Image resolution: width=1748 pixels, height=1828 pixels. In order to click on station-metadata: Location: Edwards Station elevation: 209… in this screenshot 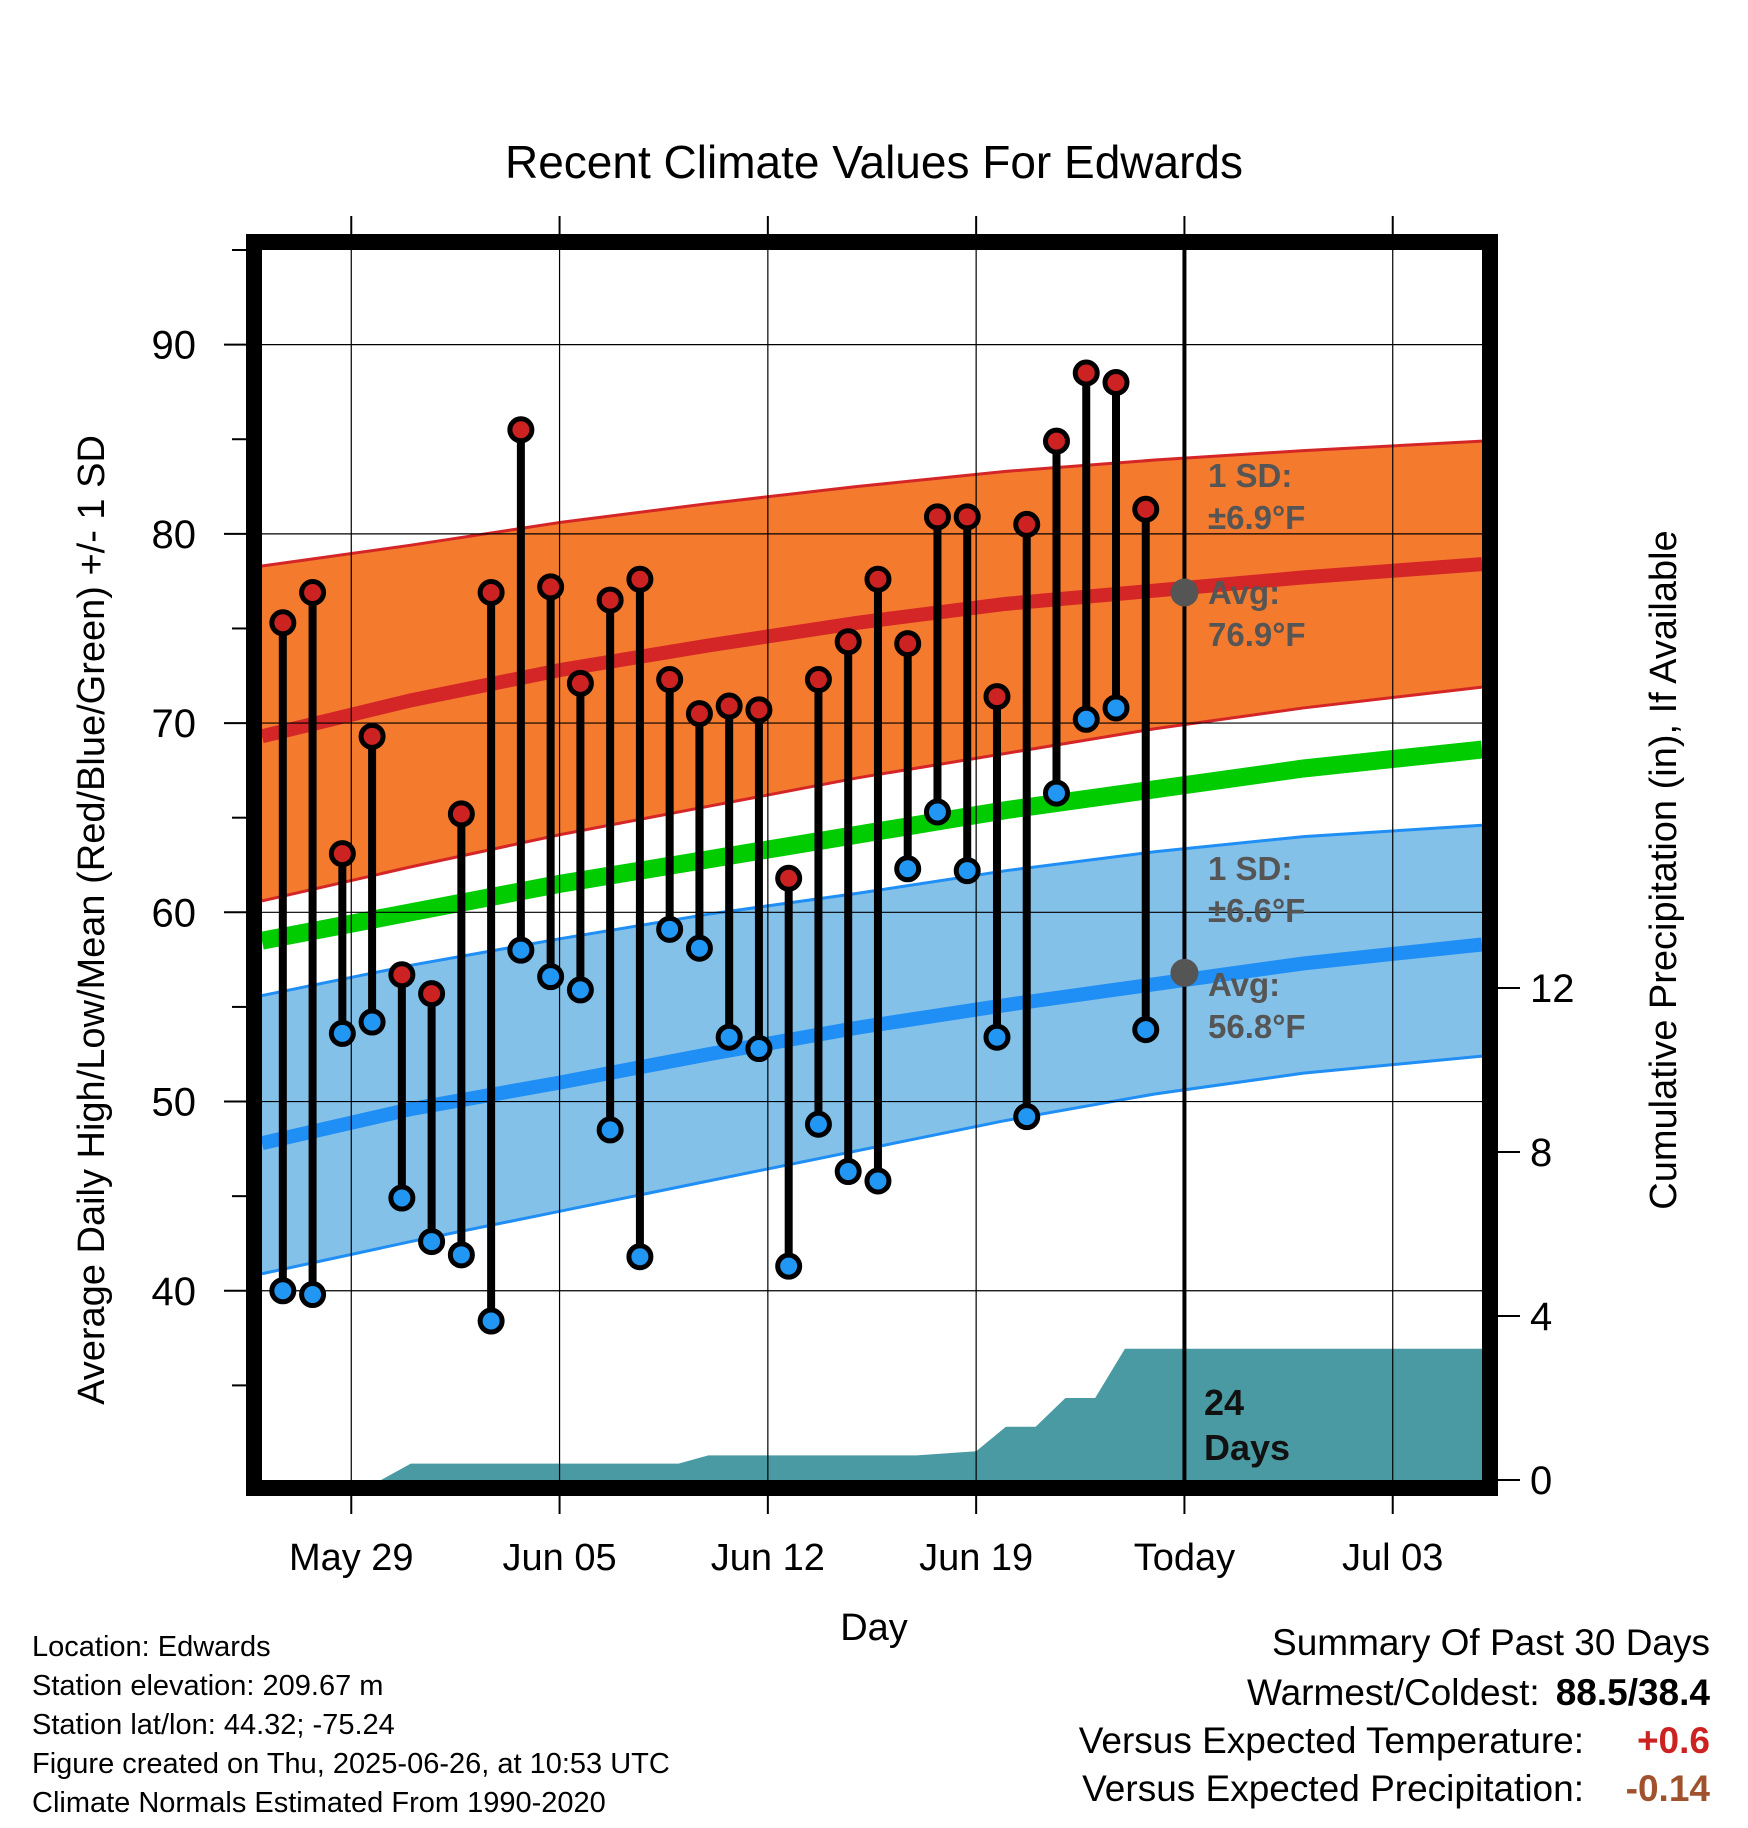, I will do `click(351, 1725)`.